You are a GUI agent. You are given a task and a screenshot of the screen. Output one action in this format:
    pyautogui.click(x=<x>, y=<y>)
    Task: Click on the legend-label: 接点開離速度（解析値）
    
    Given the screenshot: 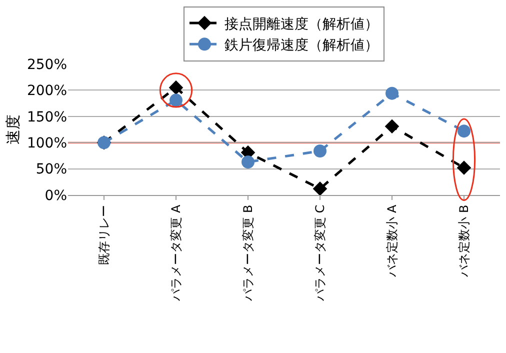 What is the action you would take?
    pyautogui.click(x=301, y=24)
    